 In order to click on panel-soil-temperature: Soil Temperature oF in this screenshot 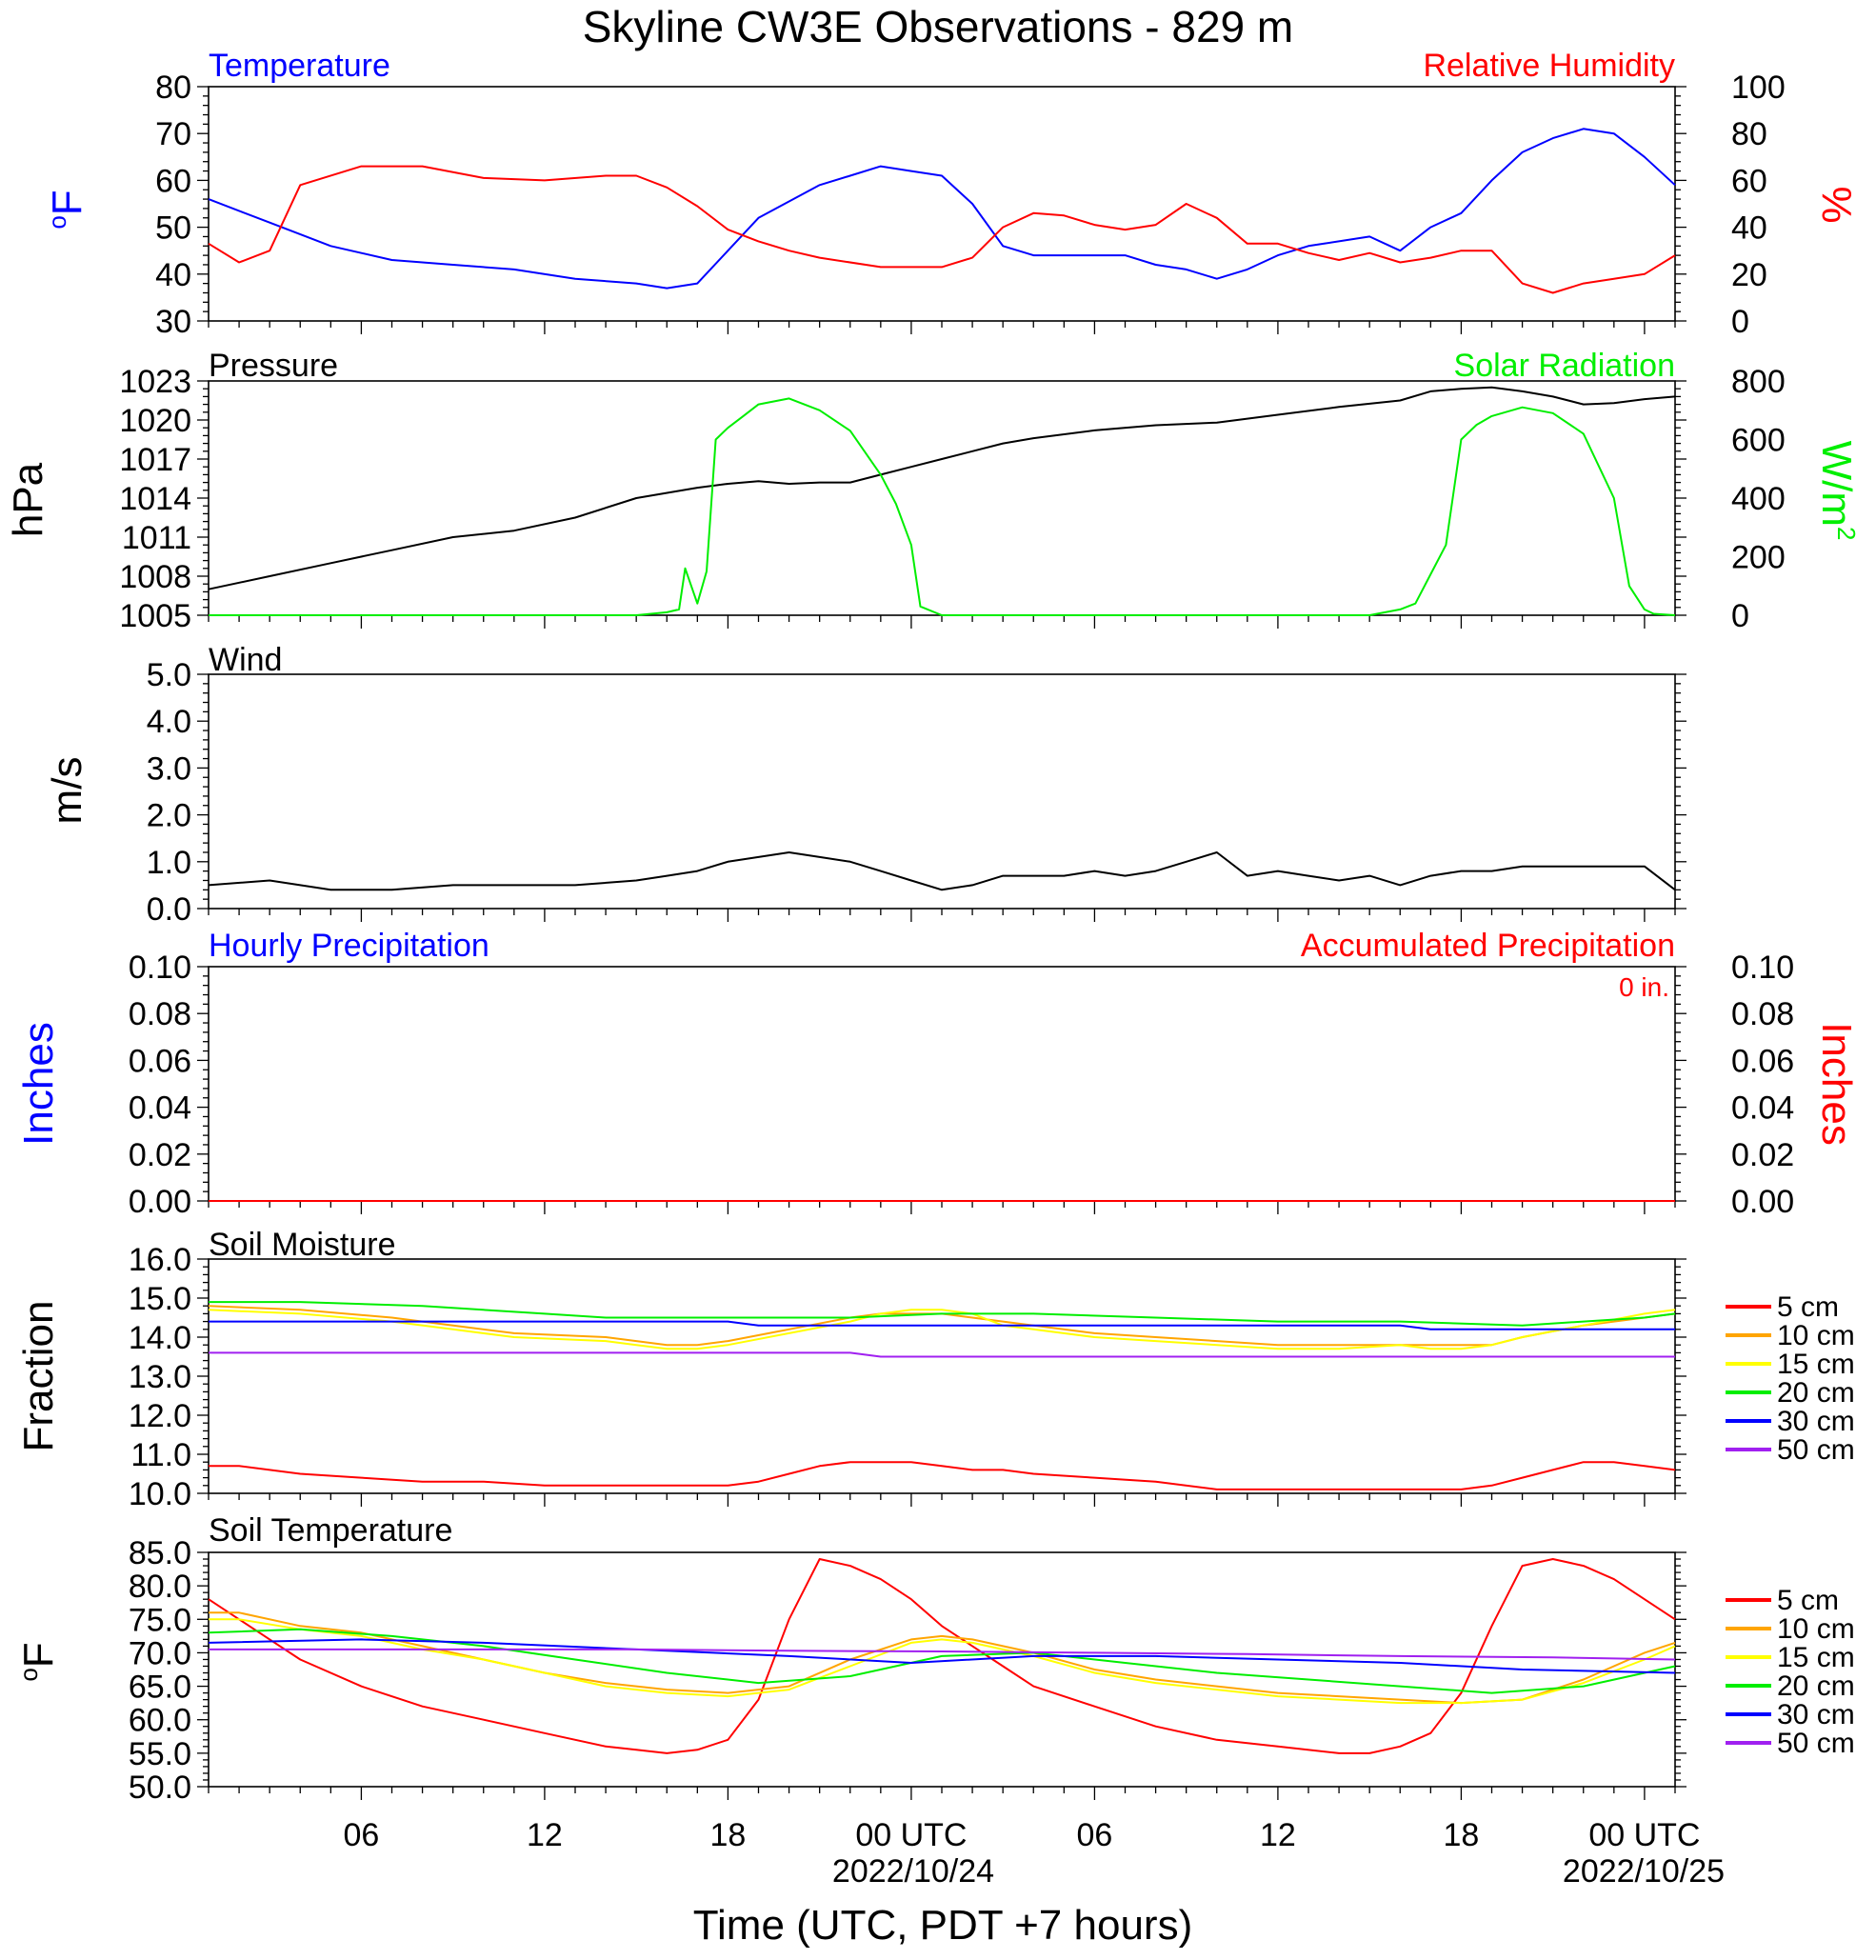, I will do `click(845, 1650)`.